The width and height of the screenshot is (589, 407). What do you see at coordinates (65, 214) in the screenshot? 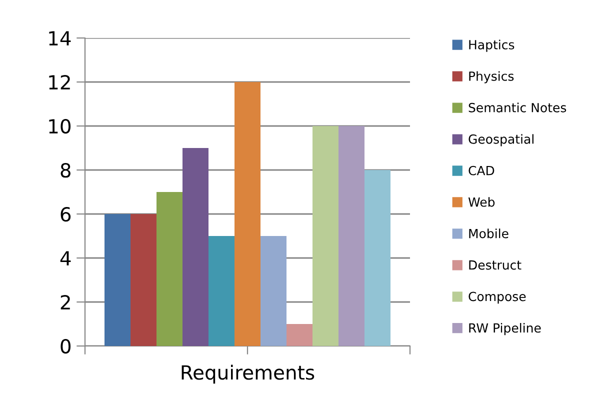
I see `y-tick-label: 6` at bounding box center [65, 214].